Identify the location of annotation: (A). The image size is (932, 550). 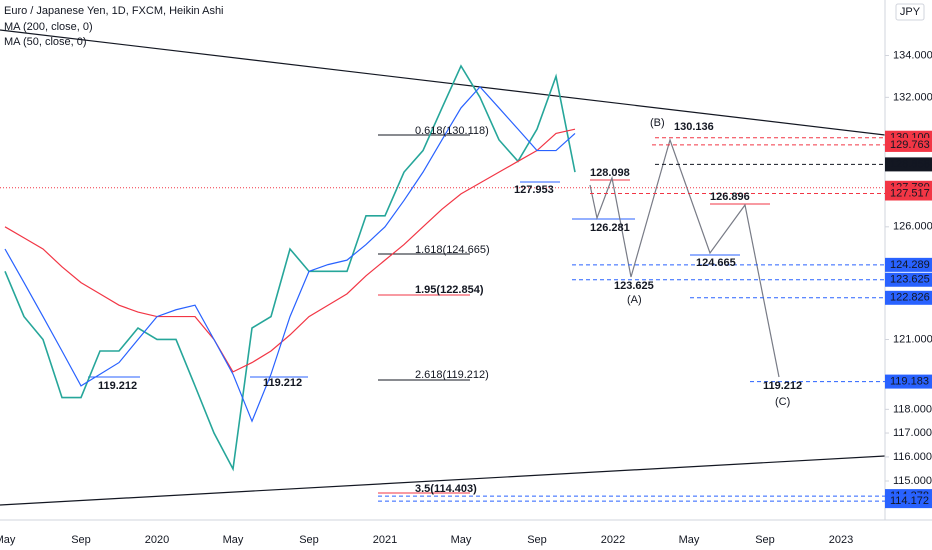
(634, 300).